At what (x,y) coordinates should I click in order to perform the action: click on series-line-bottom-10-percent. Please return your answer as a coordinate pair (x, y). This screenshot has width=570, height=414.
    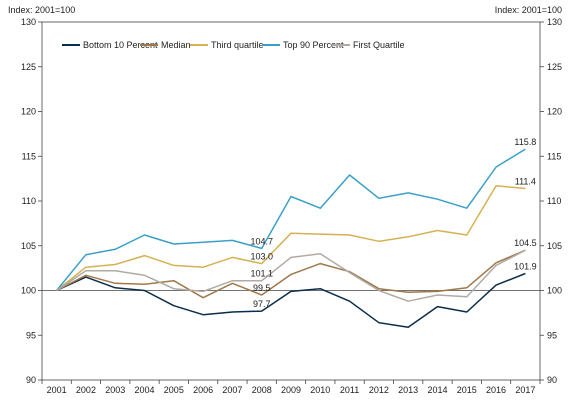
    Looking at the image, I should click on (291, 300).